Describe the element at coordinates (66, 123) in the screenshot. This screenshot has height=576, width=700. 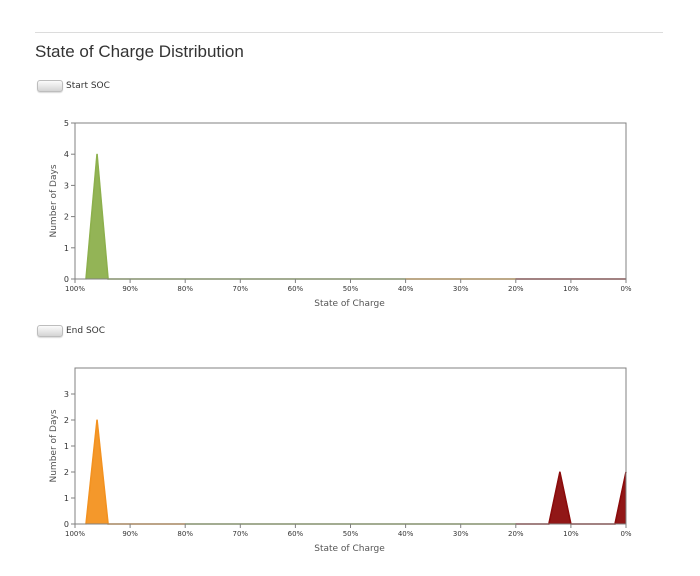
I see `y-tick-label: 5` at that location.